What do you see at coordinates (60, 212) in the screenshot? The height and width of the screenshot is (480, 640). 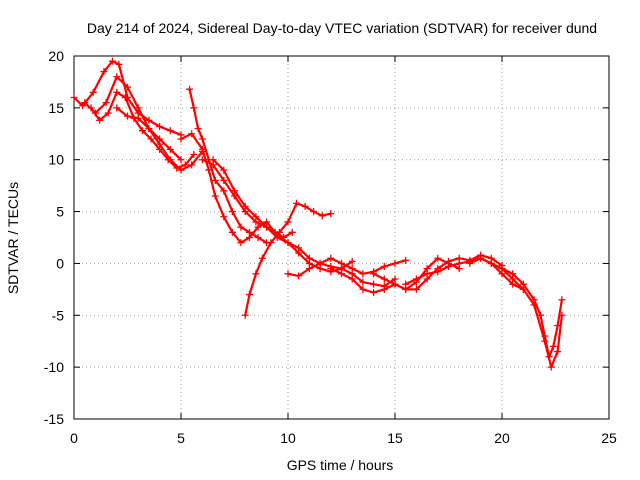 I see `y-tick-label: 5` at bounding box center [60, 212].